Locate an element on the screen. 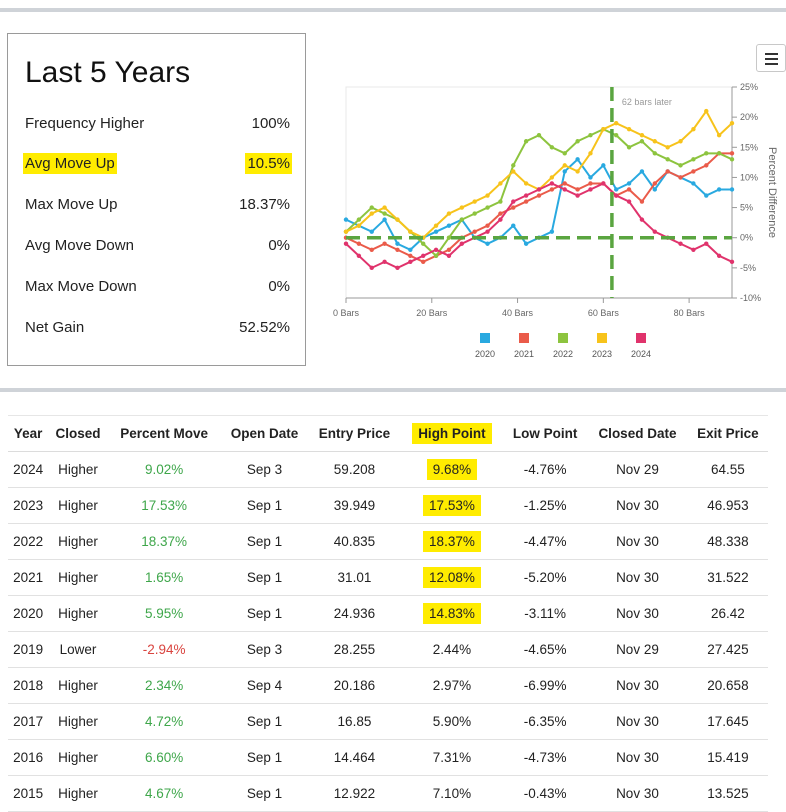 This screenshot has height=812, width=786. column-header-label: Closed Date is located at coordinates (637, 433).